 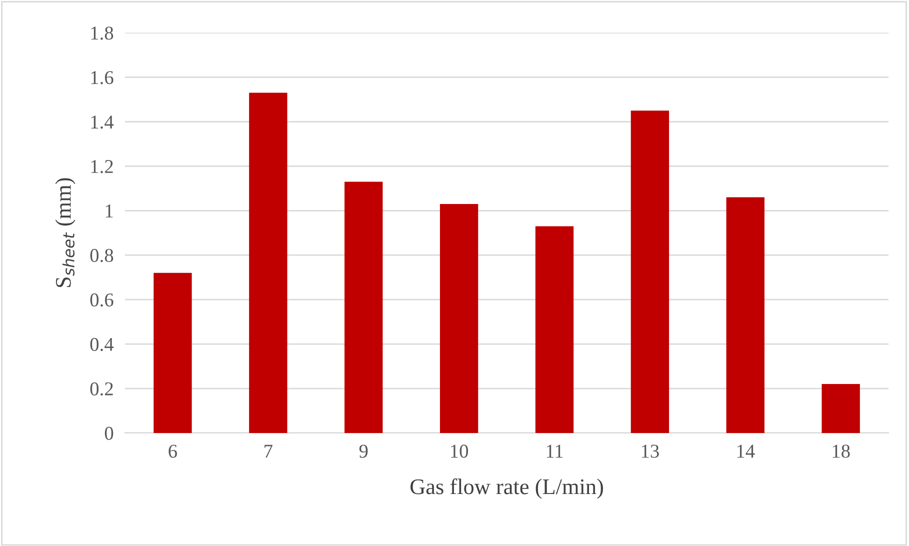 I want to click on y-tick-label: 0.4, so click(x=102, y=345).